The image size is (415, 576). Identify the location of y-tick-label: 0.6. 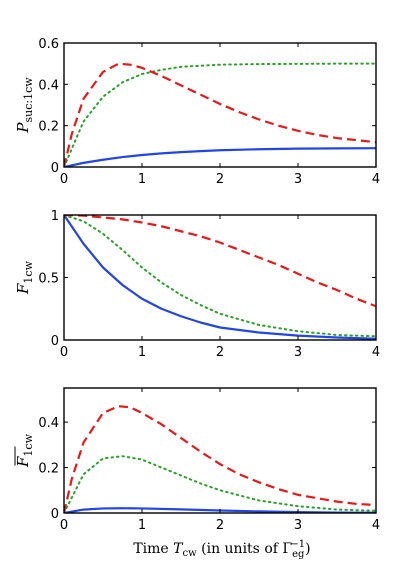
(48, 44).